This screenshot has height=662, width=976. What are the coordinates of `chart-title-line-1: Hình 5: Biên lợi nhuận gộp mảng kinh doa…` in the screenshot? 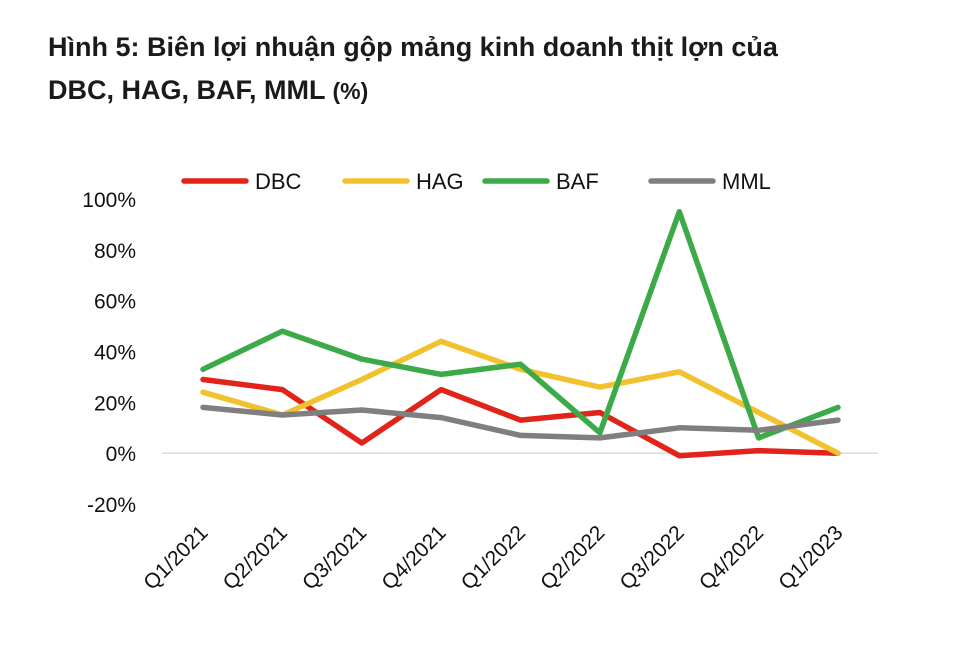 It's located at (413, 47).